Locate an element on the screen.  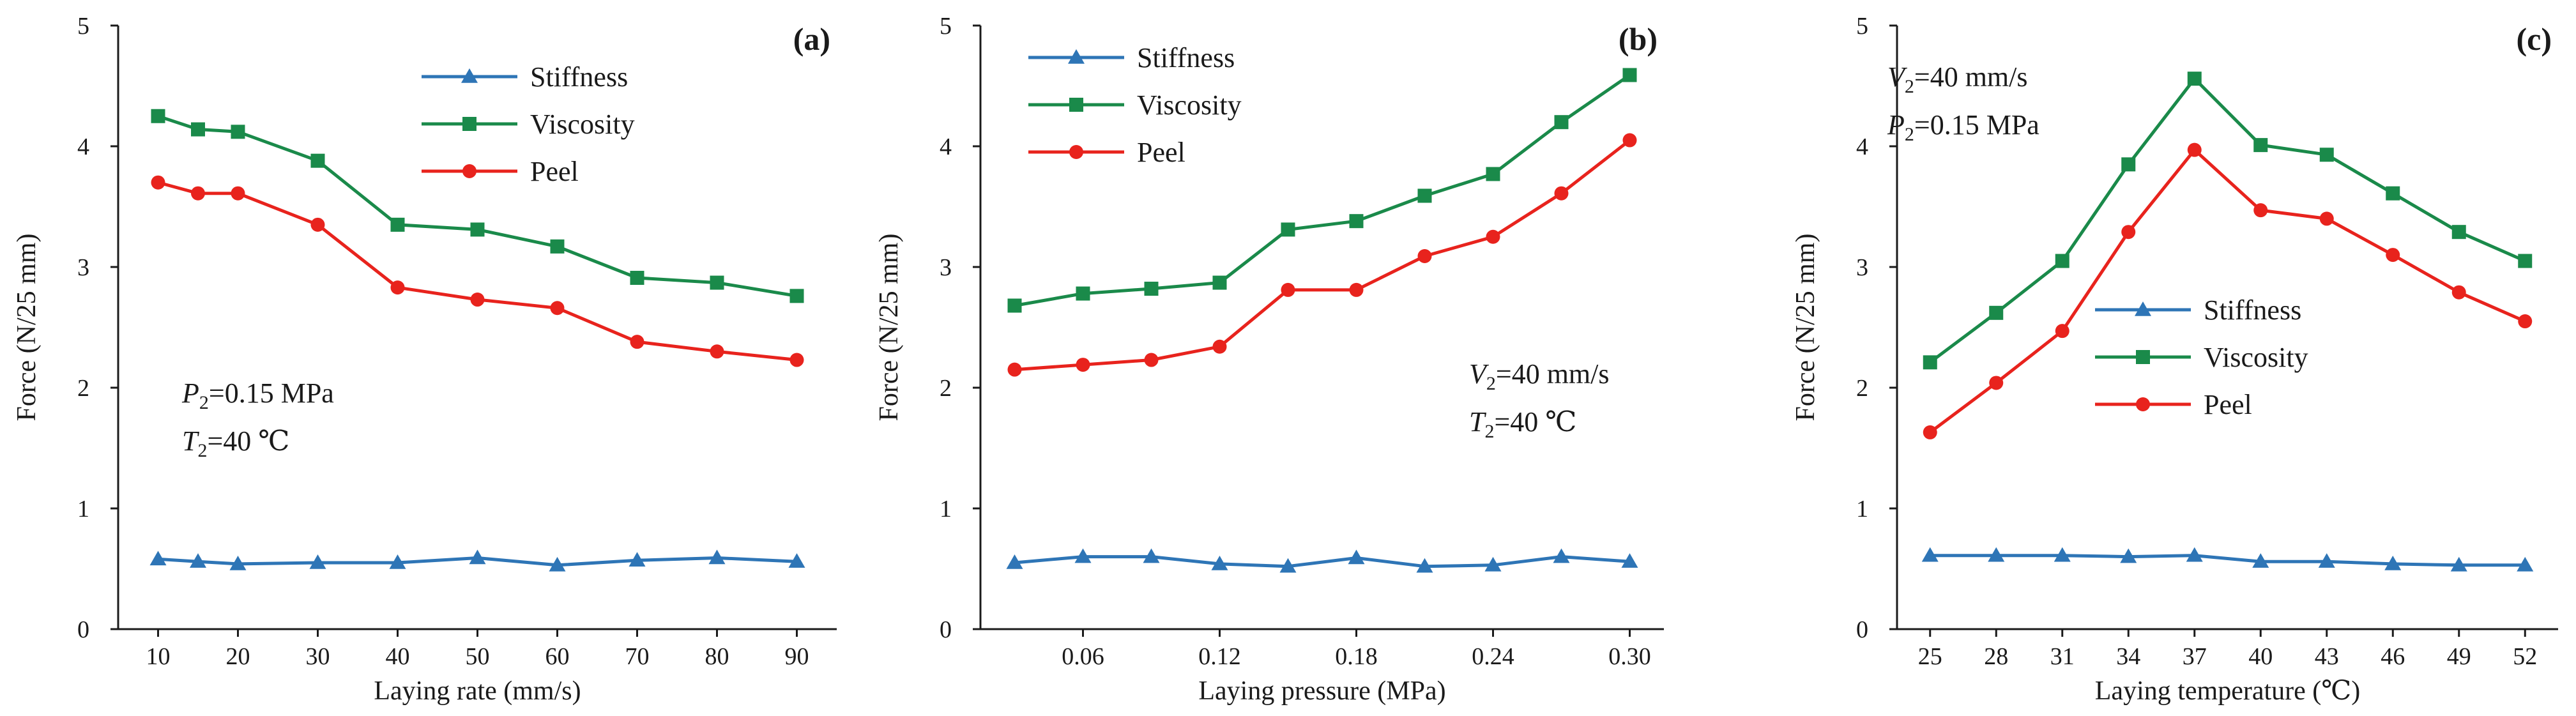
x-tick-label: 46 is located at coordinates (2393, 656).